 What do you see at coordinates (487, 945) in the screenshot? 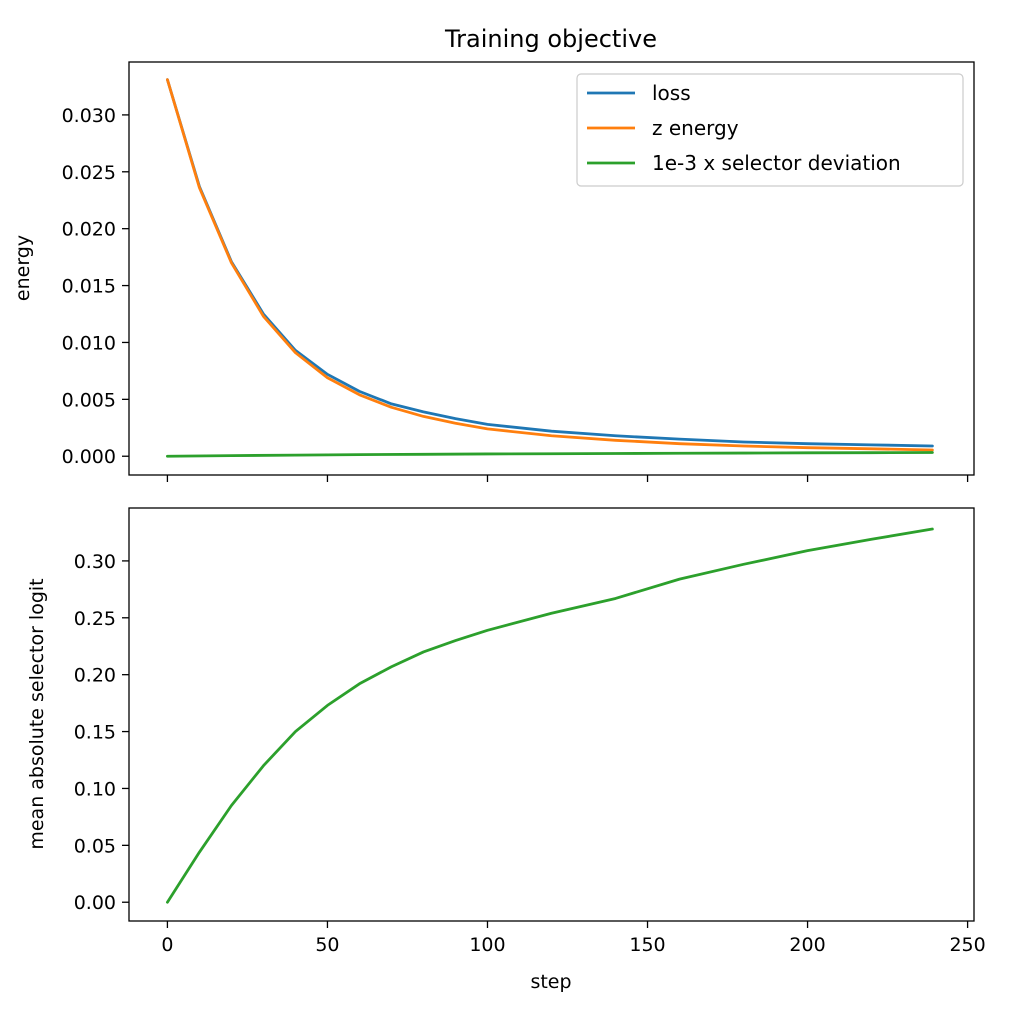
I see `bottom-x-tick-label: 100` at bounding box center [487, 945].